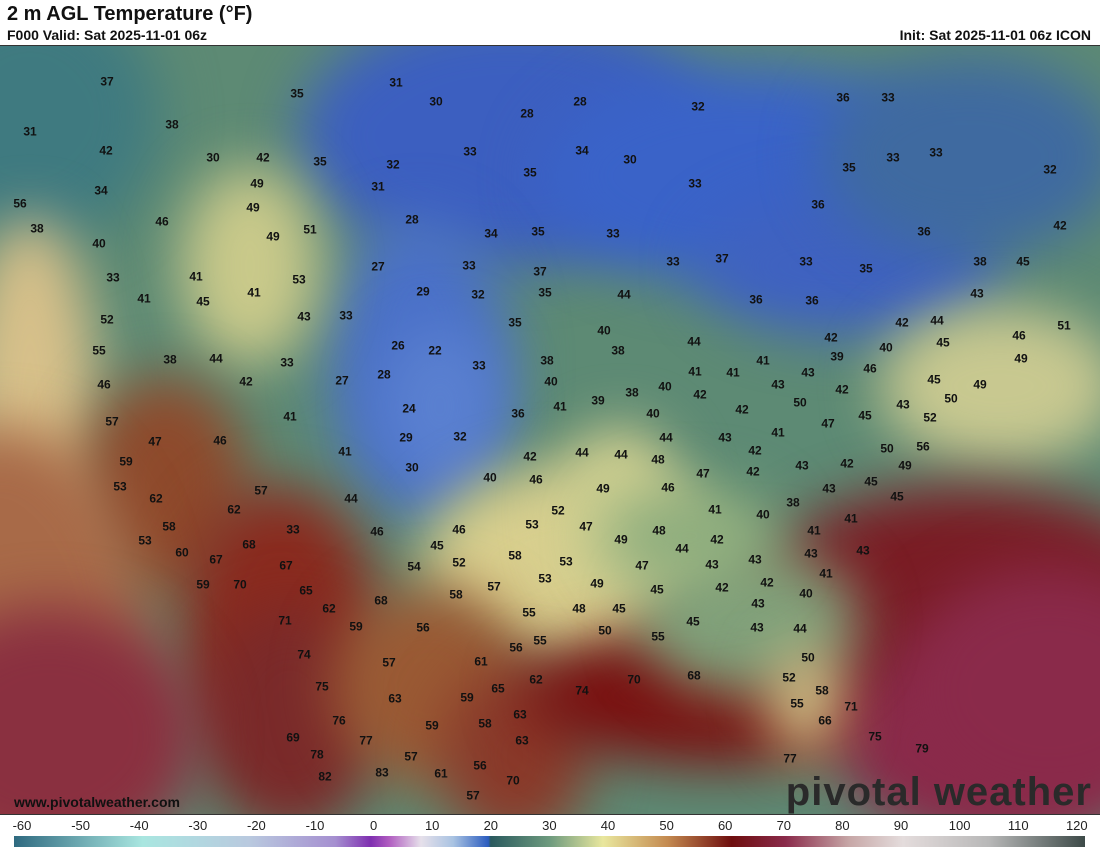 The width and height of the screenshot is (1100, 850). Describe the element at coordinates (460, 436) in the screenshot. I see `temperature-value: 32` at that location.